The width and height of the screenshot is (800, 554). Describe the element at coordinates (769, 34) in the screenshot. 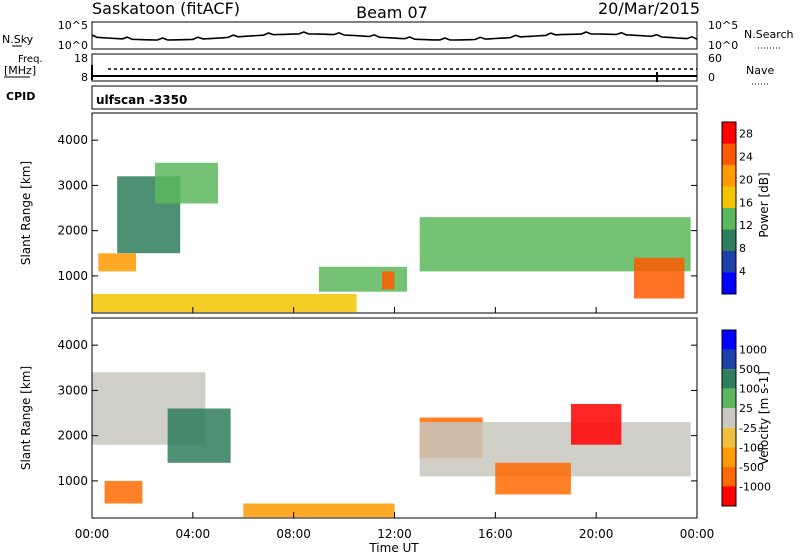

I see `noise-right-label: N.Search` at that location.